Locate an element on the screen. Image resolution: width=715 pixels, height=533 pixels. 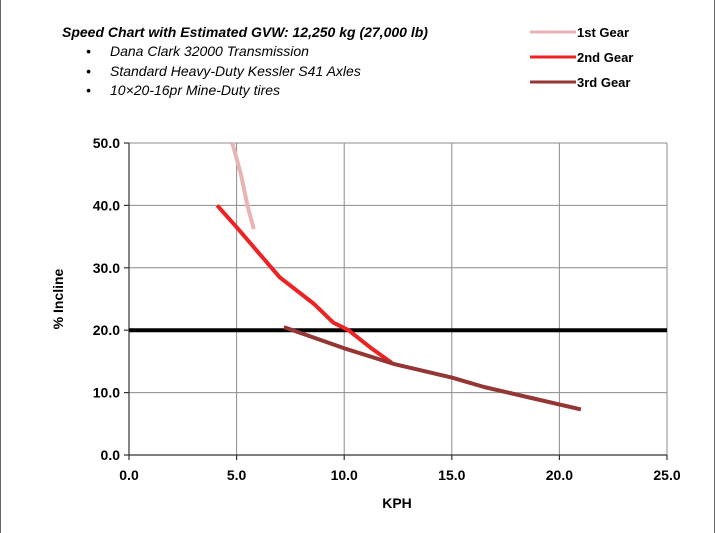
x-tick-label: 0.0 is located at coordinates (129, 475).